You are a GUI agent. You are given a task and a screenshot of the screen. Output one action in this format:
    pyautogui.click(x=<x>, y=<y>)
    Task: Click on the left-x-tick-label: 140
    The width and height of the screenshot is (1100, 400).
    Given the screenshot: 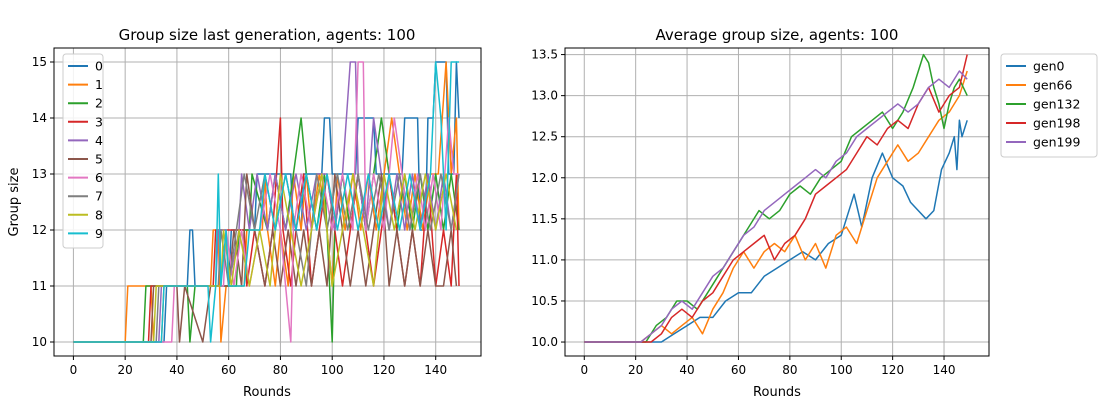 What is the action you would take?
    pyautogui.click(x=435, y=370)
    